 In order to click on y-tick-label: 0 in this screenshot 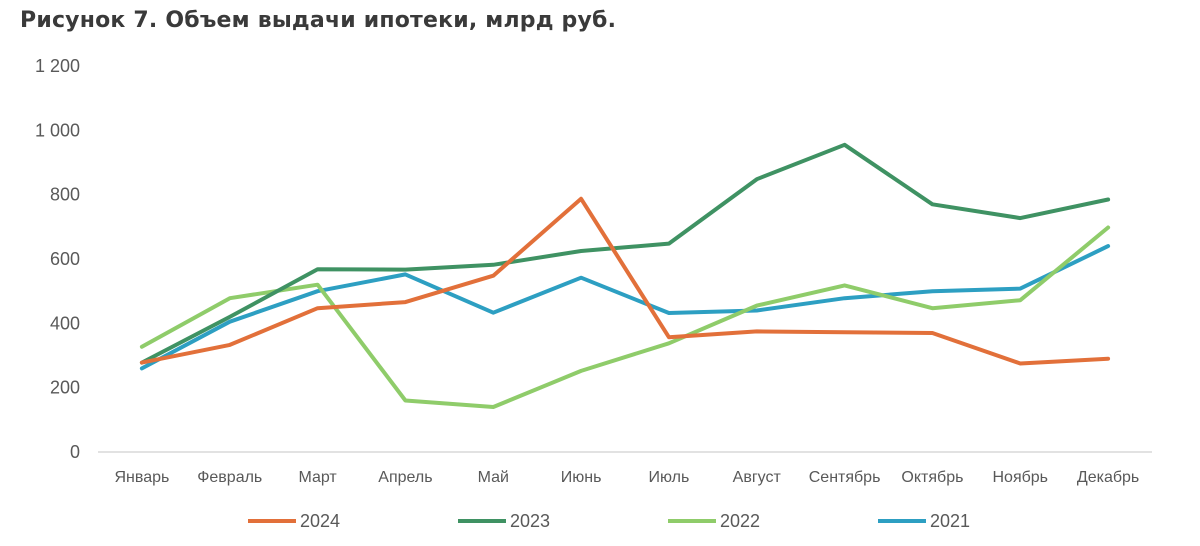, I will do `click(75, 452)`.